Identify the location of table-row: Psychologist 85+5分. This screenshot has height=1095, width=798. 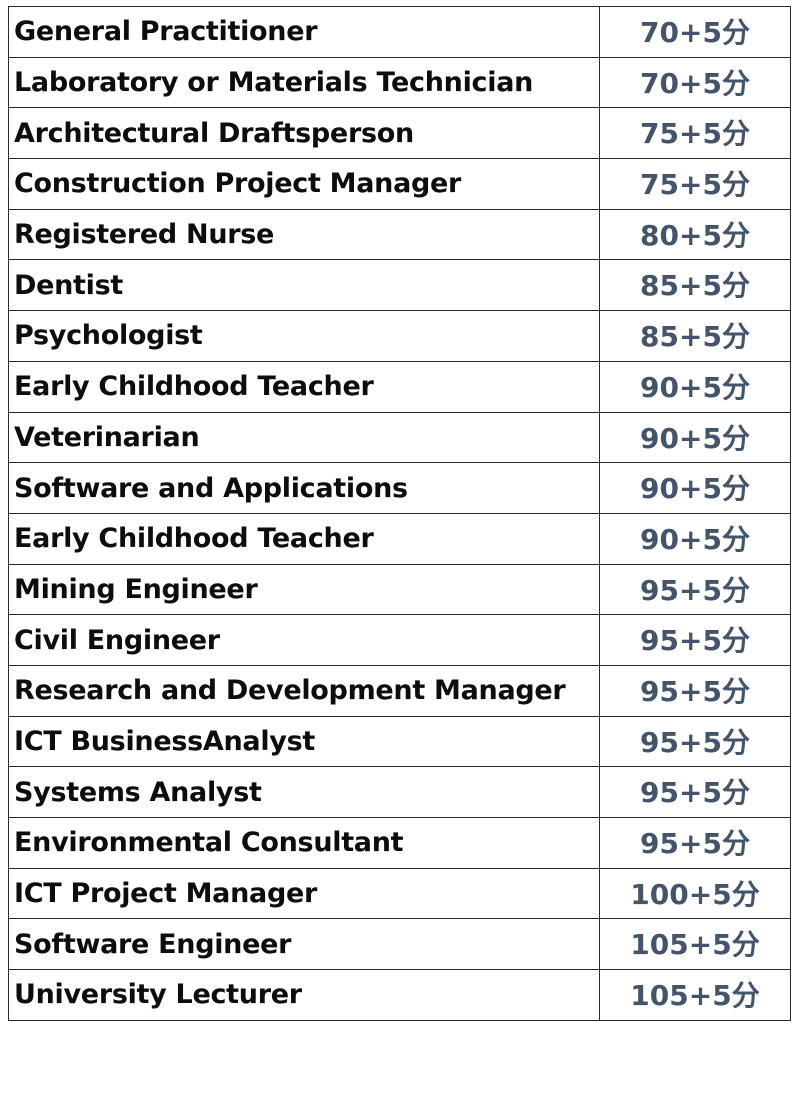
(399, 336).